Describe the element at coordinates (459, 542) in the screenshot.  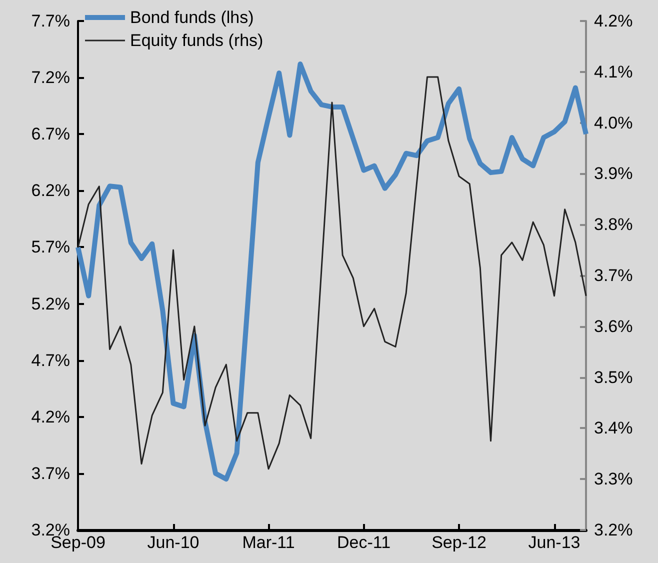
I see `x-tick-label: Sep-12` at that location.